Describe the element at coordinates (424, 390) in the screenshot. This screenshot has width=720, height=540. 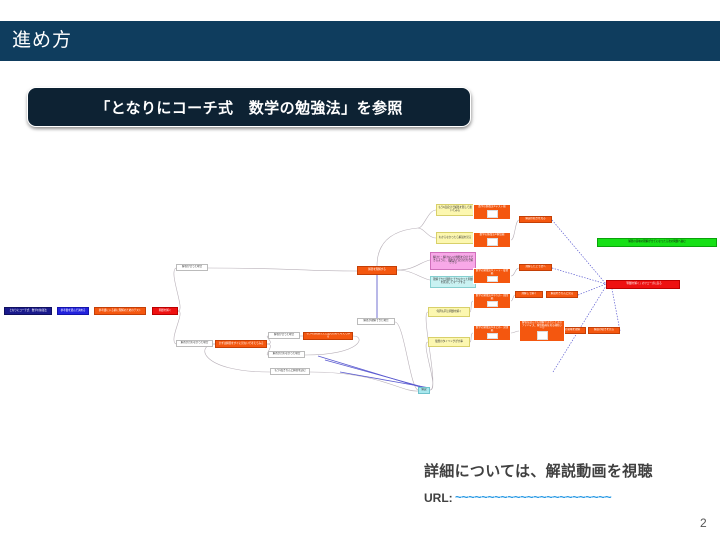
I see `mindmap-node-n14: 解説` at that location.